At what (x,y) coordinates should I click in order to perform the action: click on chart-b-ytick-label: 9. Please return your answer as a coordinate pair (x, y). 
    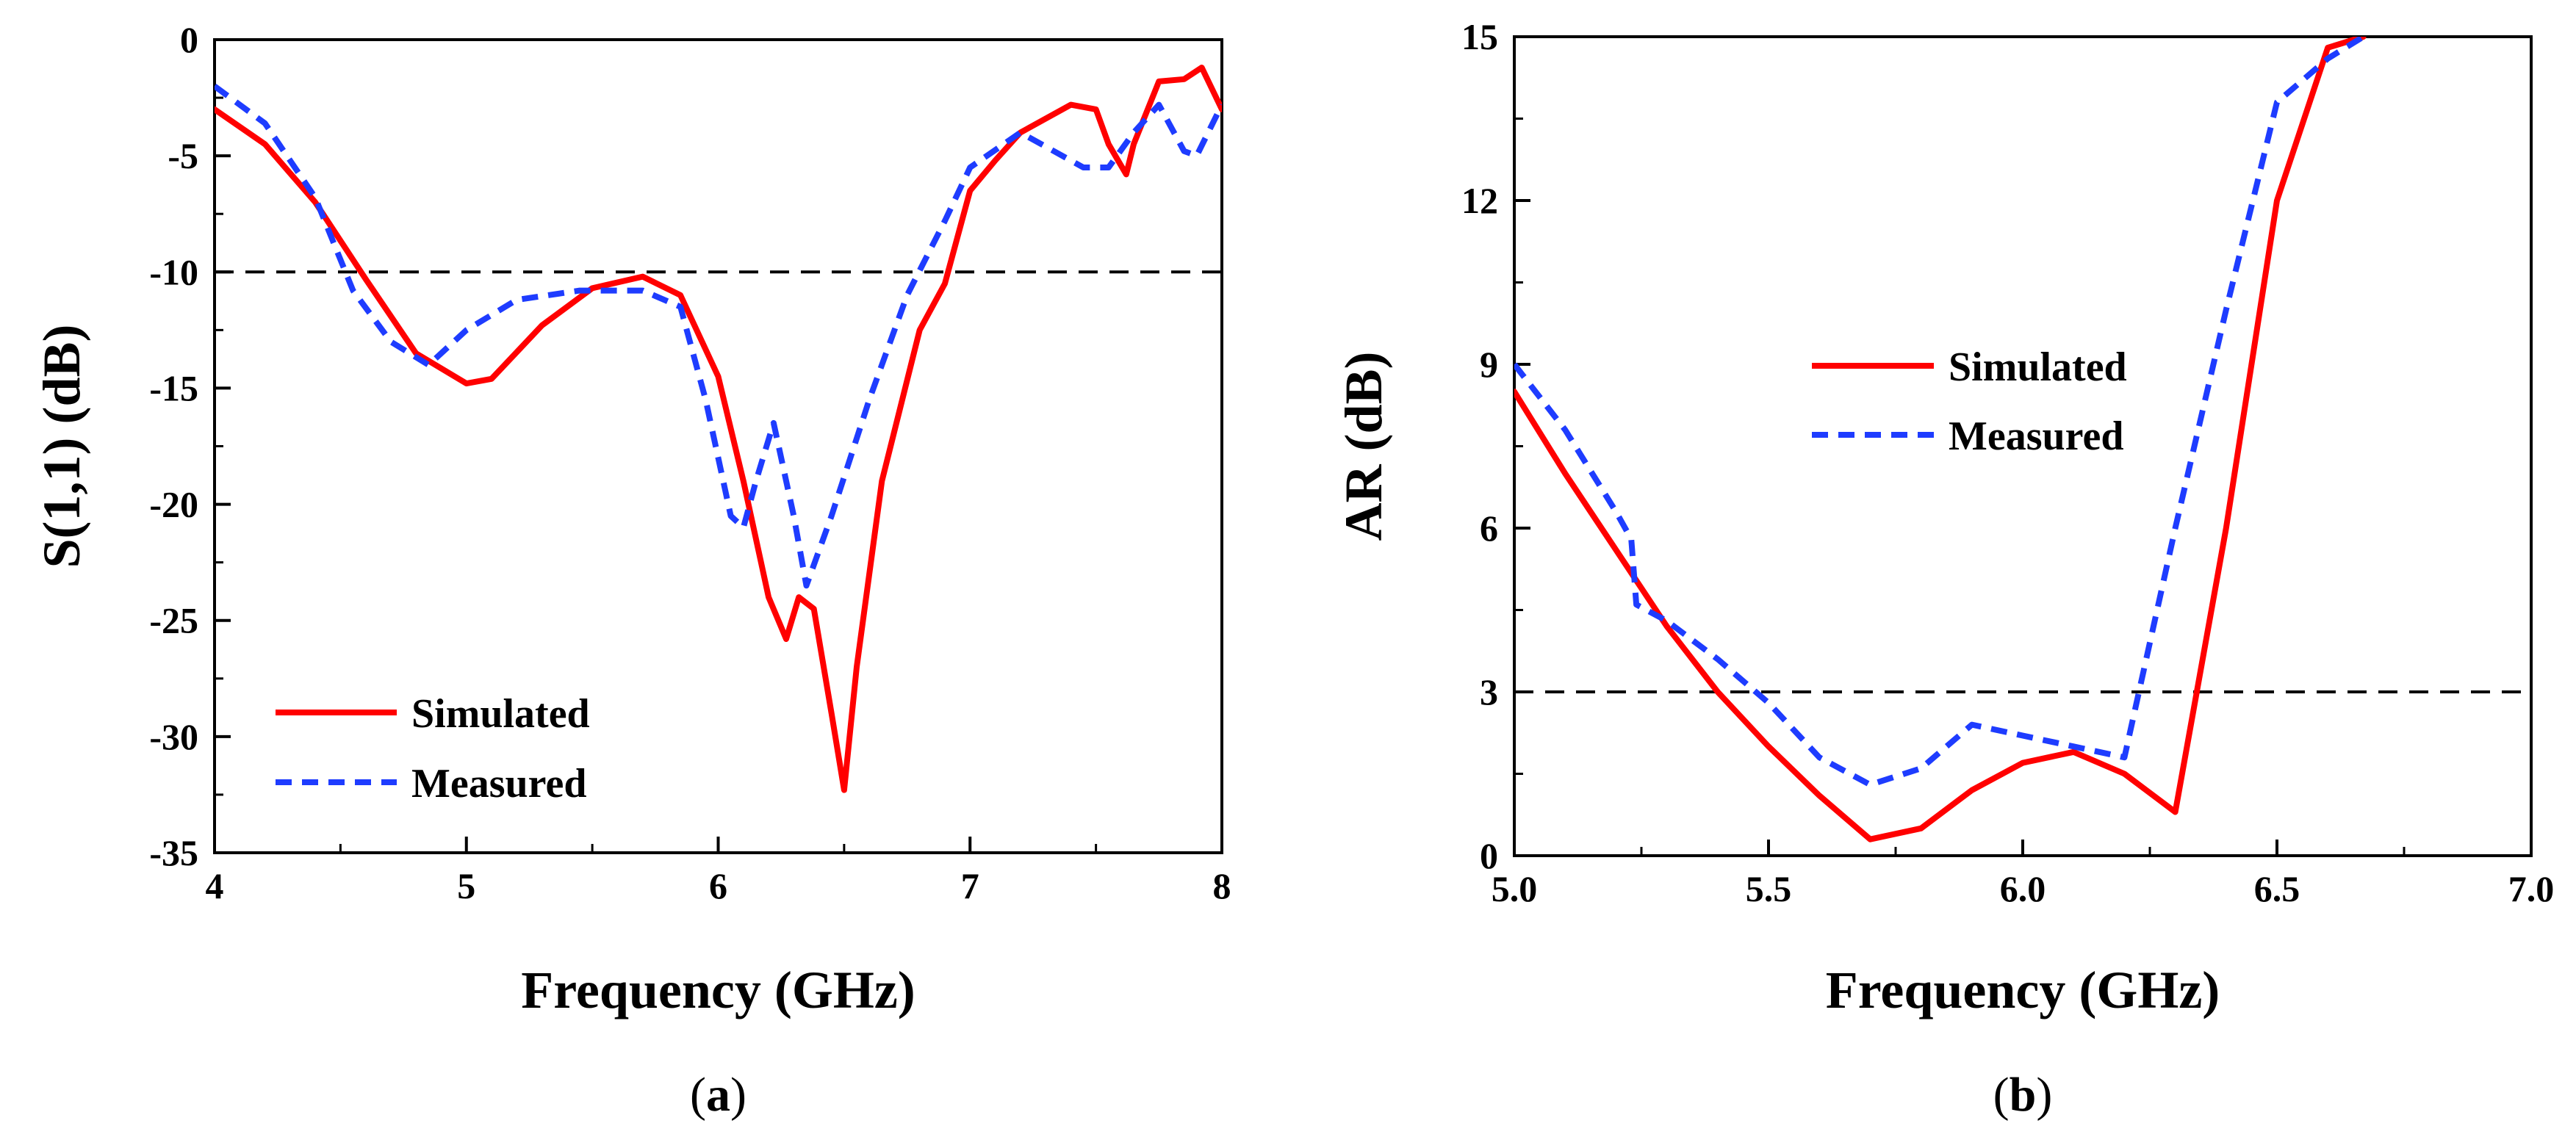
    Looking at the image, I should click on (1489, 364).